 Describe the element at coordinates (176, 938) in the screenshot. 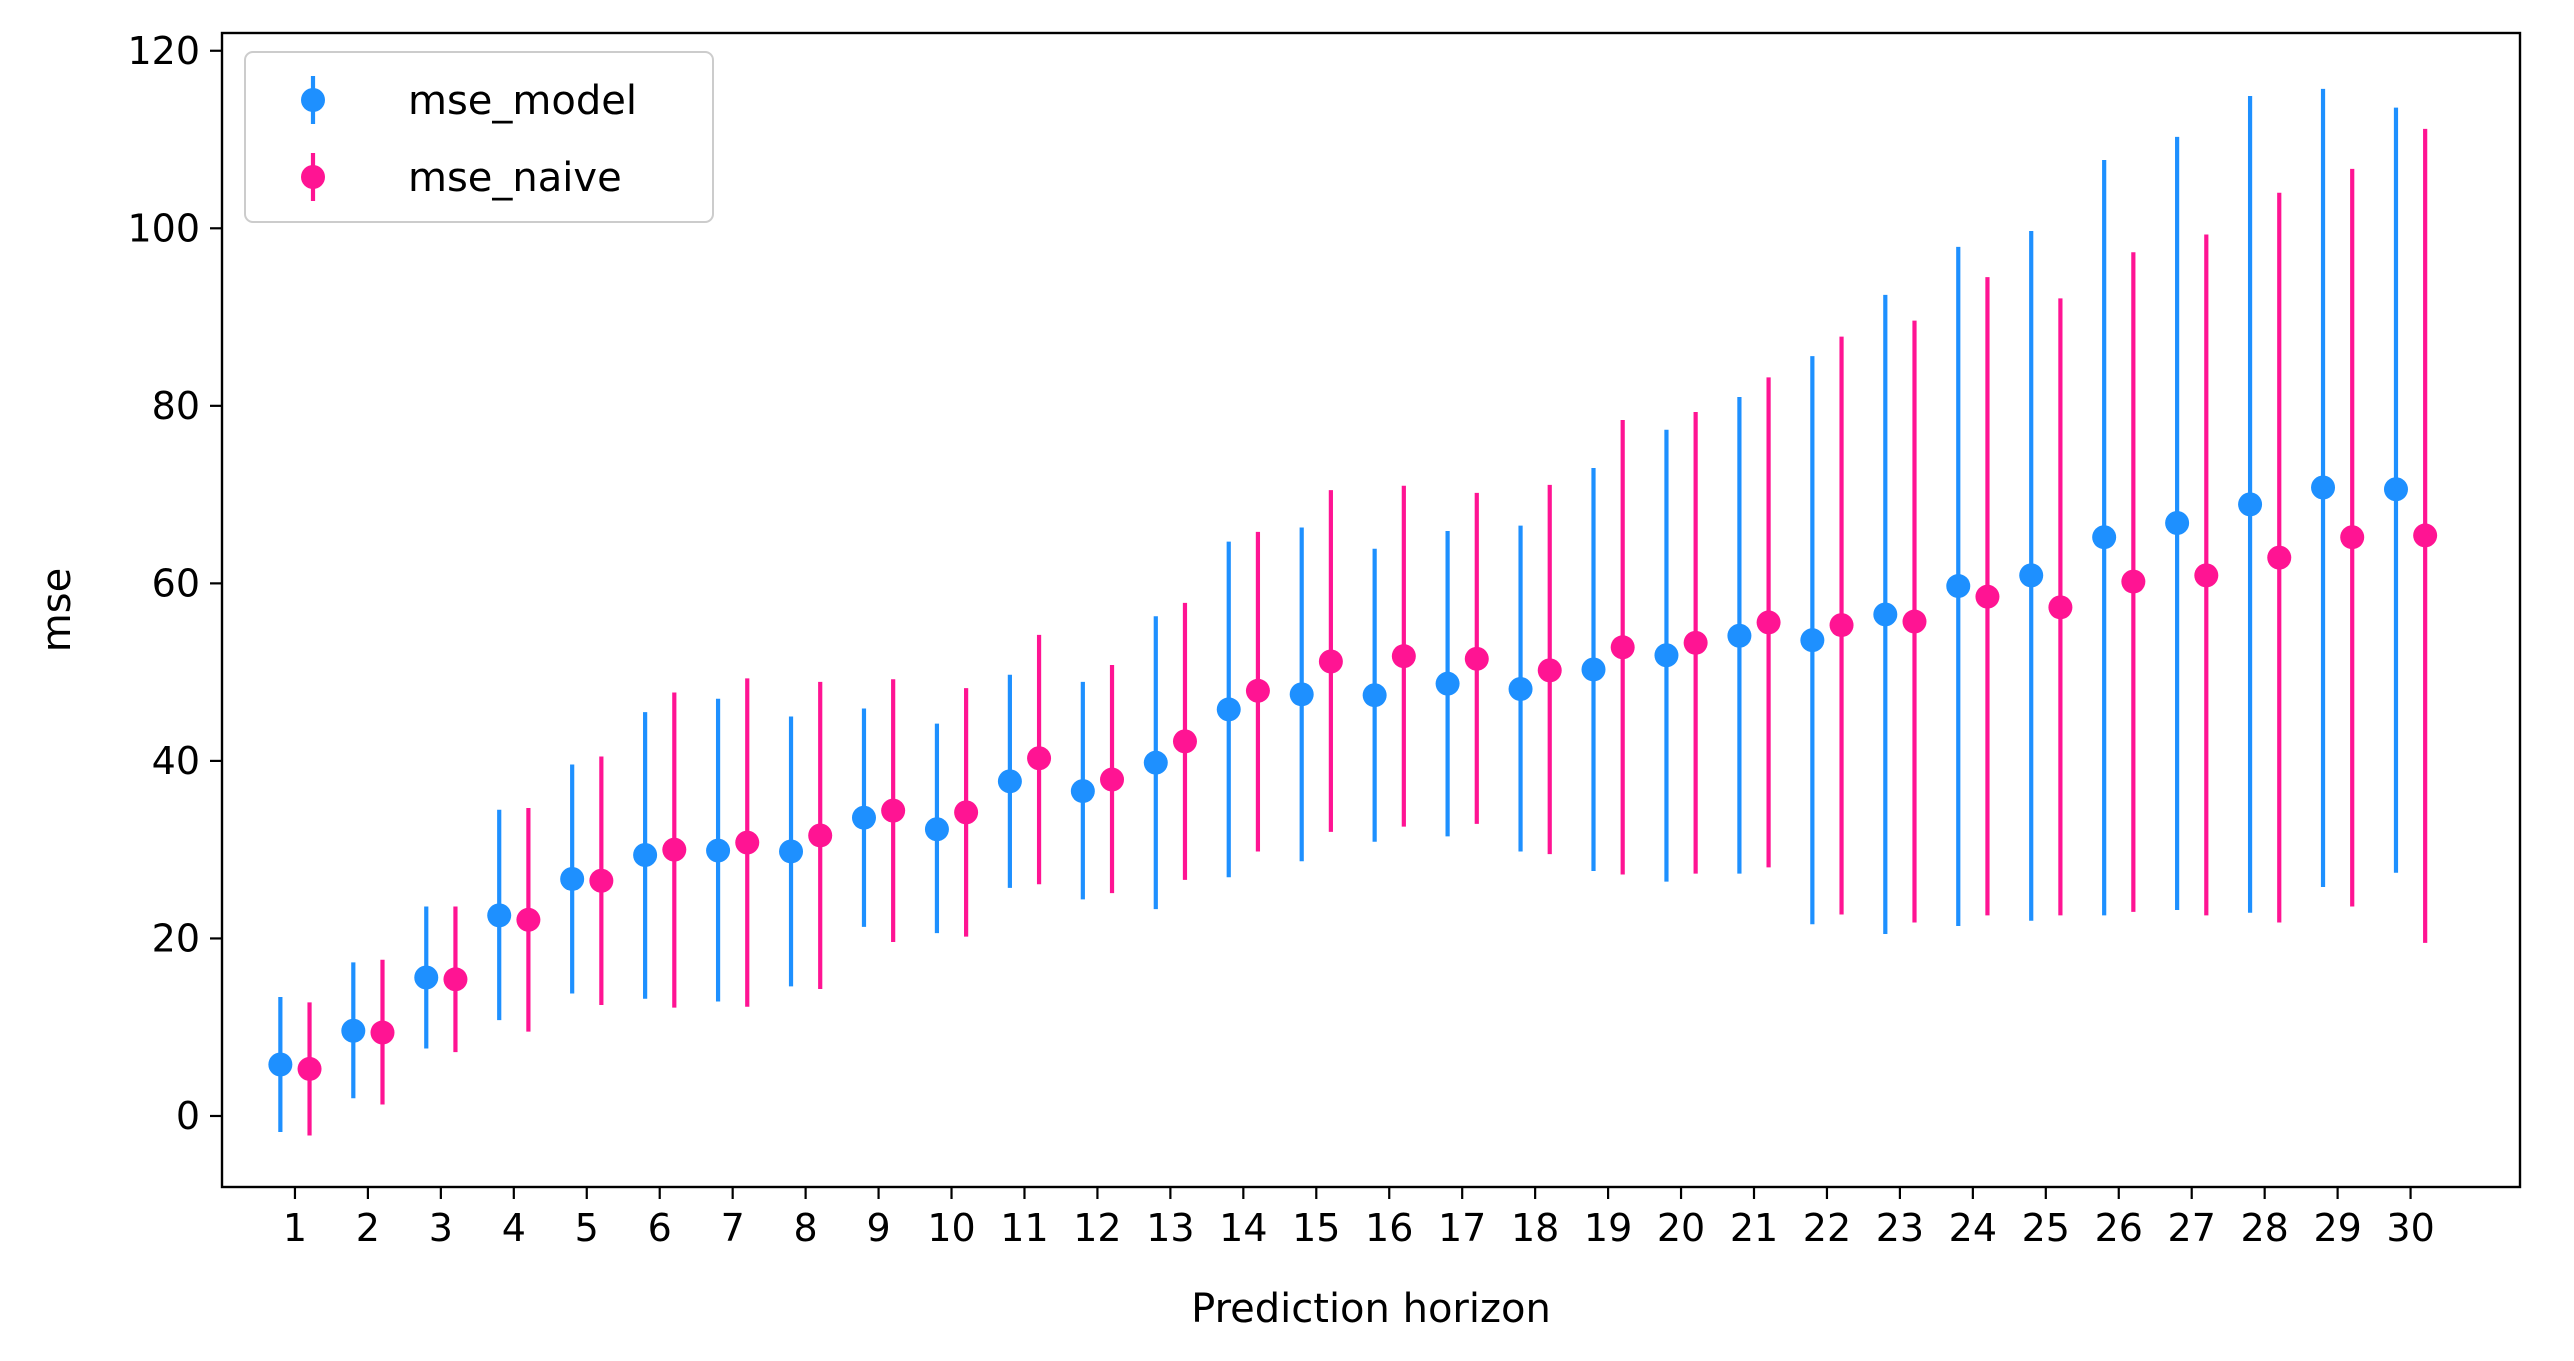

I see `y-tick-label-20: 20` at that location.